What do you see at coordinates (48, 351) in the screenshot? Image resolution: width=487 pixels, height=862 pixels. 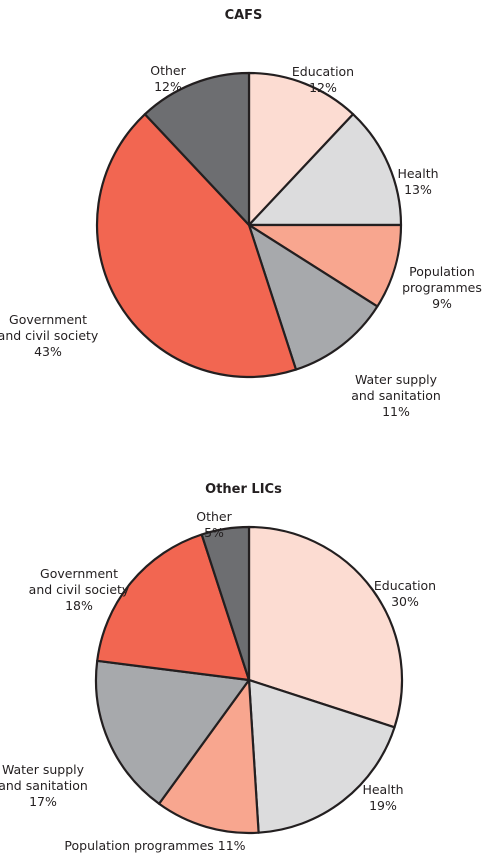 I see `slice-value: 43%` at bounding box center [48, 351].